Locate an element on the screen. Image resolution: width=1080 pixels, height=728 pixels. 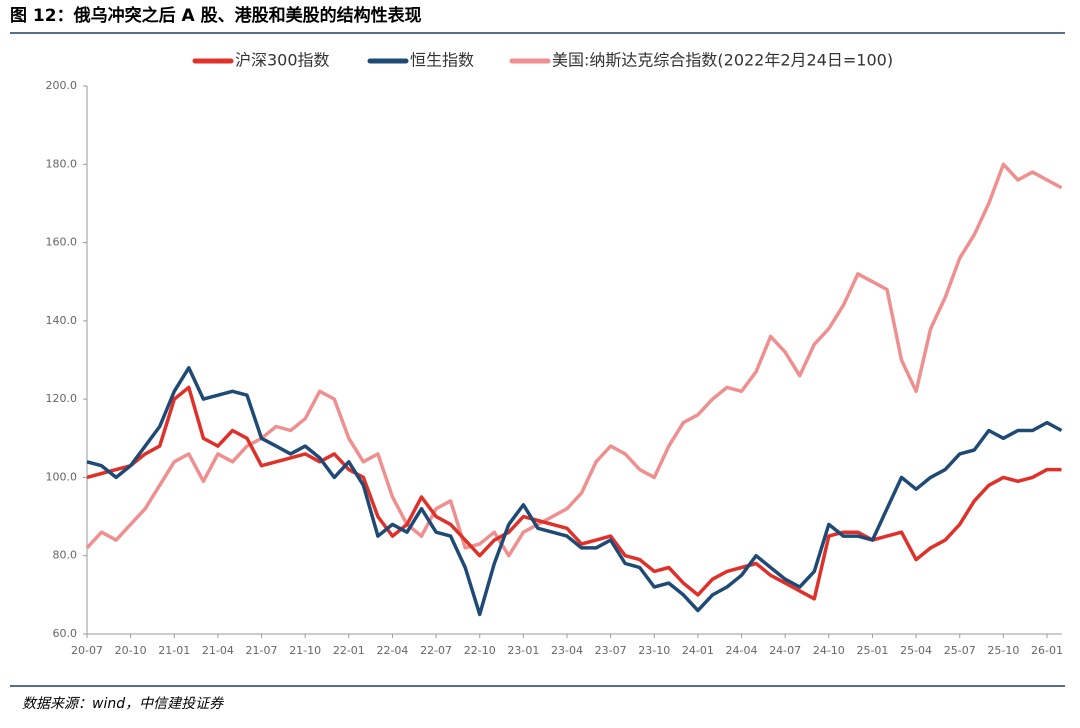
y-tick-label: 60.0 is located at coordinates (65, 633).